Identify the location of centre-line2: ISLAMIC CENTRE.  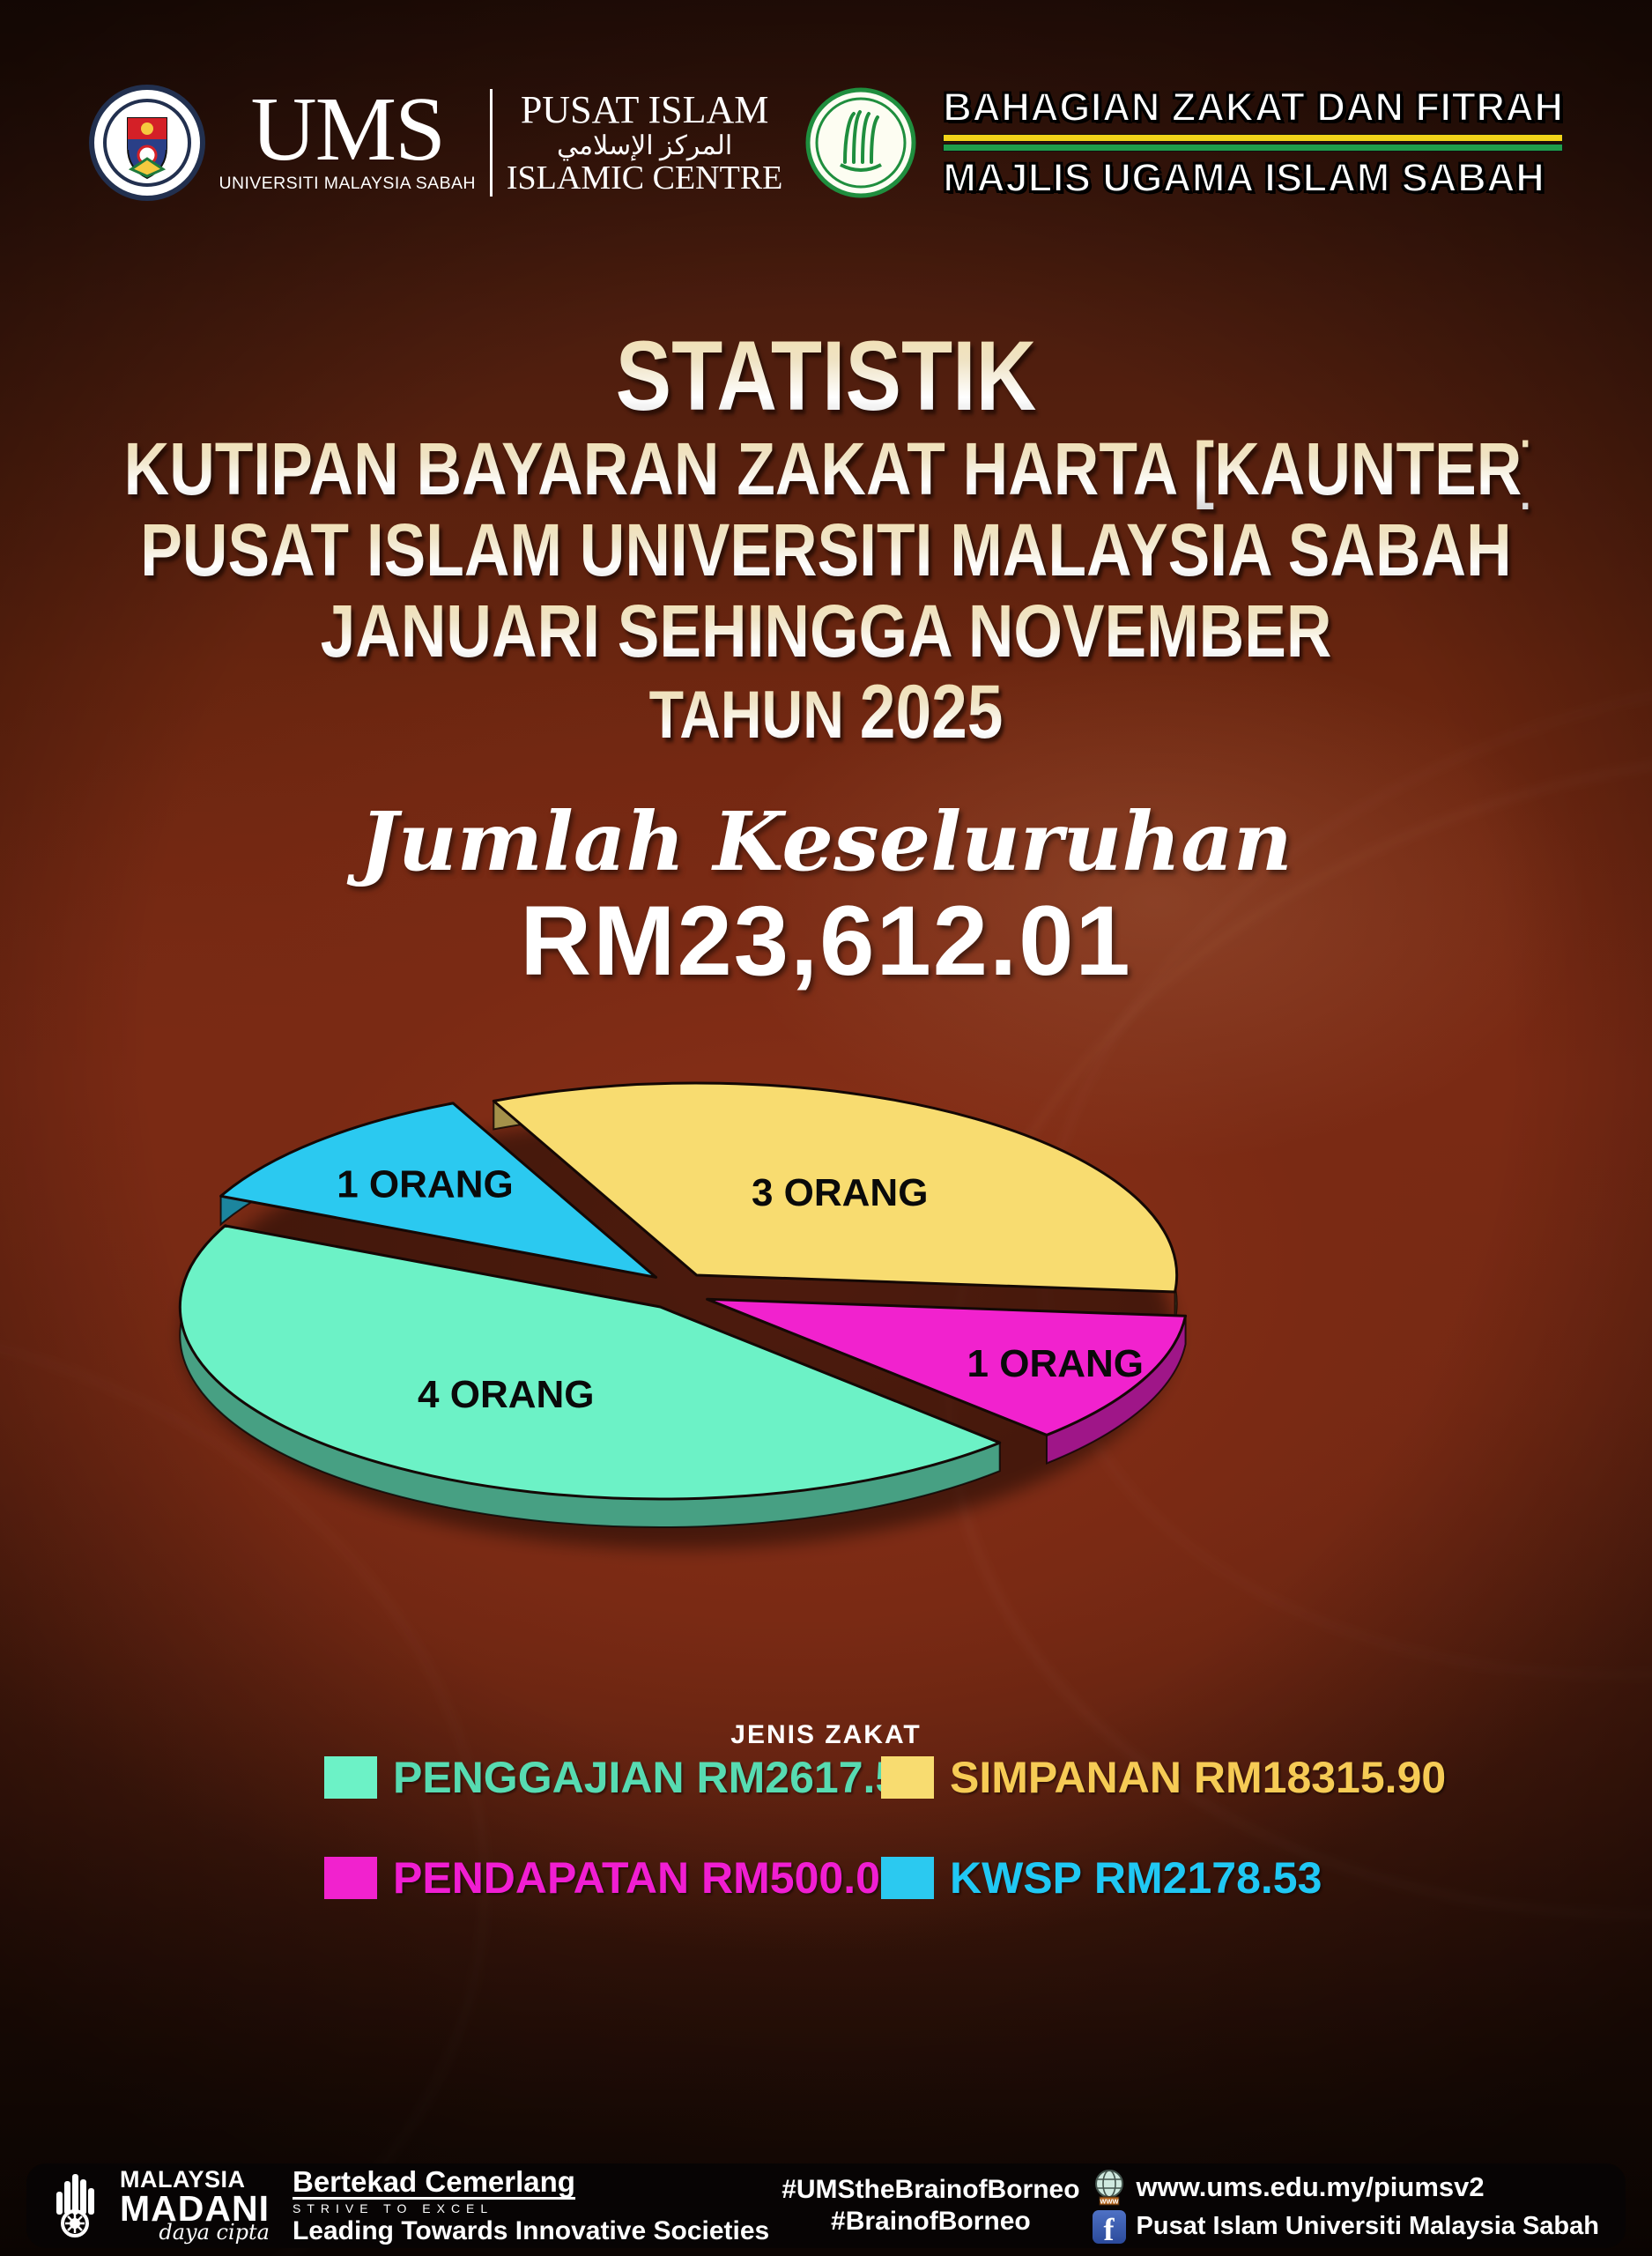
(644, 178).